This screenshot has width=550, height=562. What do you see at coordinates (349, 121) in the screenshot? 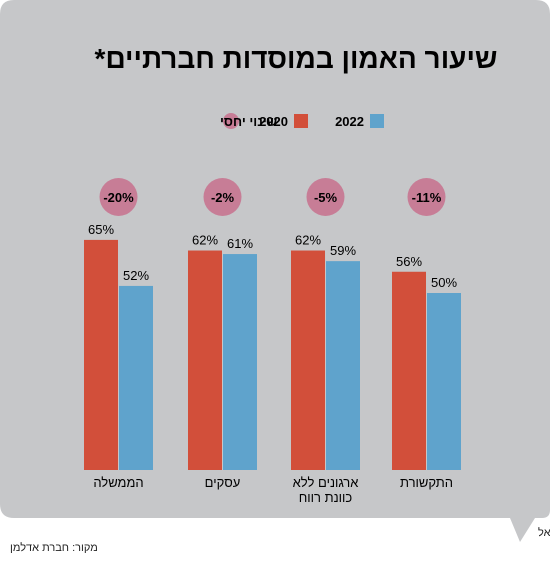
I see `legend-label-2022: 2022` at bounding box center [349, 121].